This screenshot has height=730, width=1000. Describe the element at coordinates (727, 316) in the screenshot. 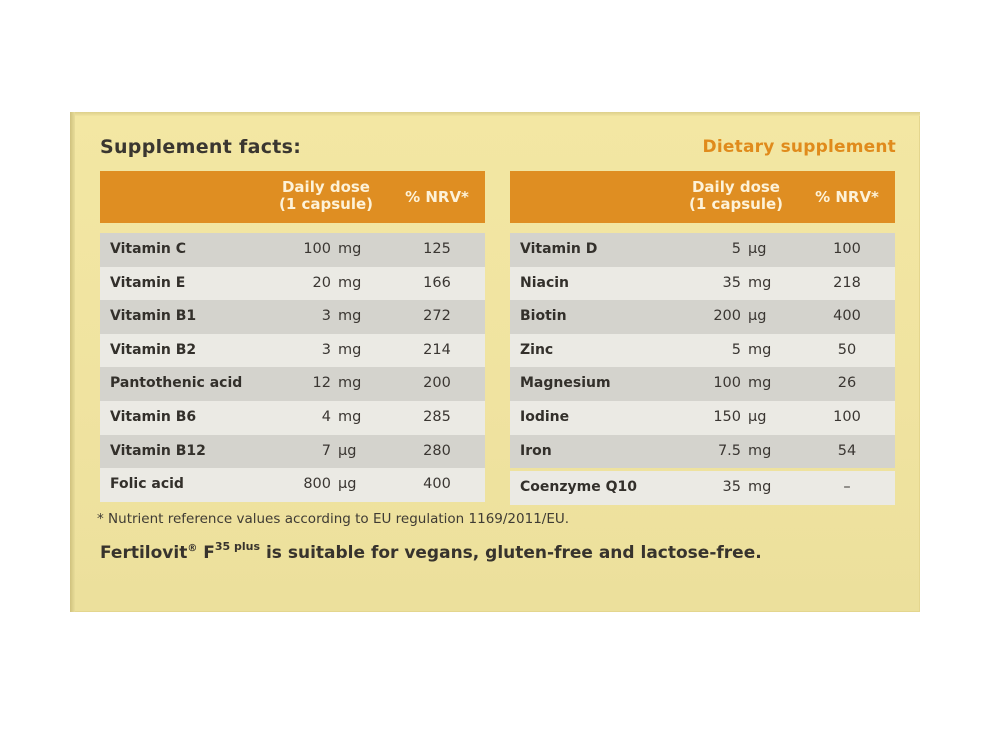

I see `nutrient-amount: 200` at that location.